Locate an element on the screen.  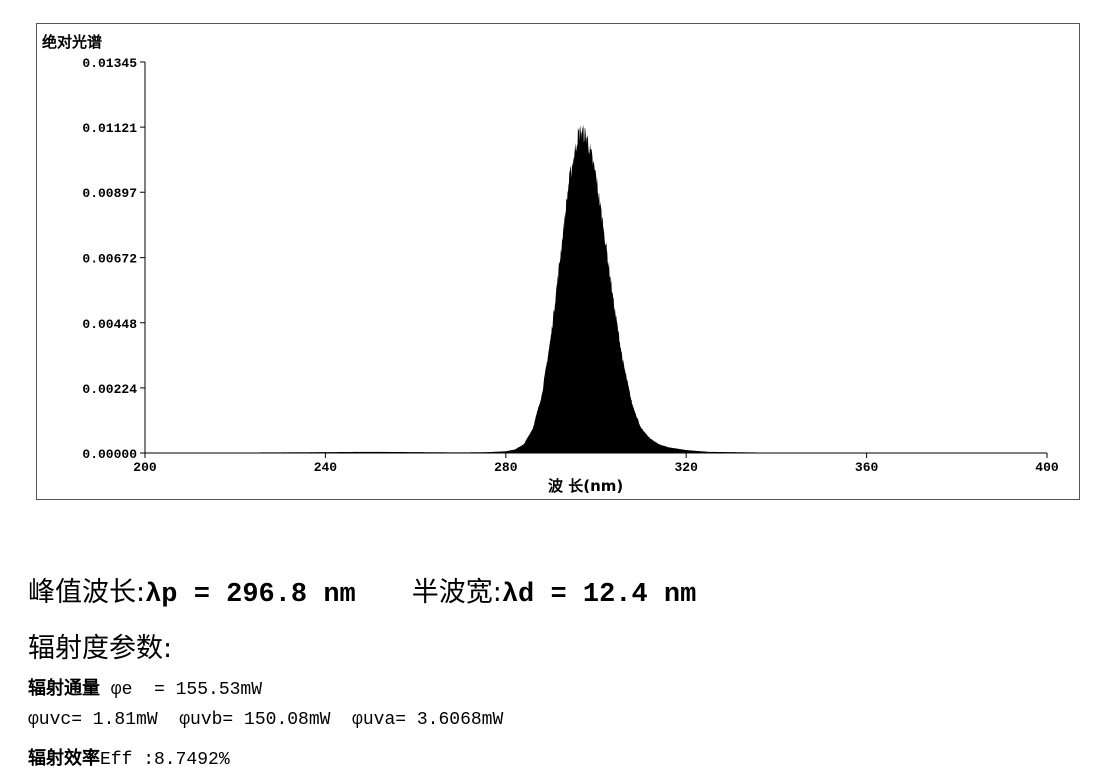
fwhm-label: 半波宽: is located at coordinates (456, 592).